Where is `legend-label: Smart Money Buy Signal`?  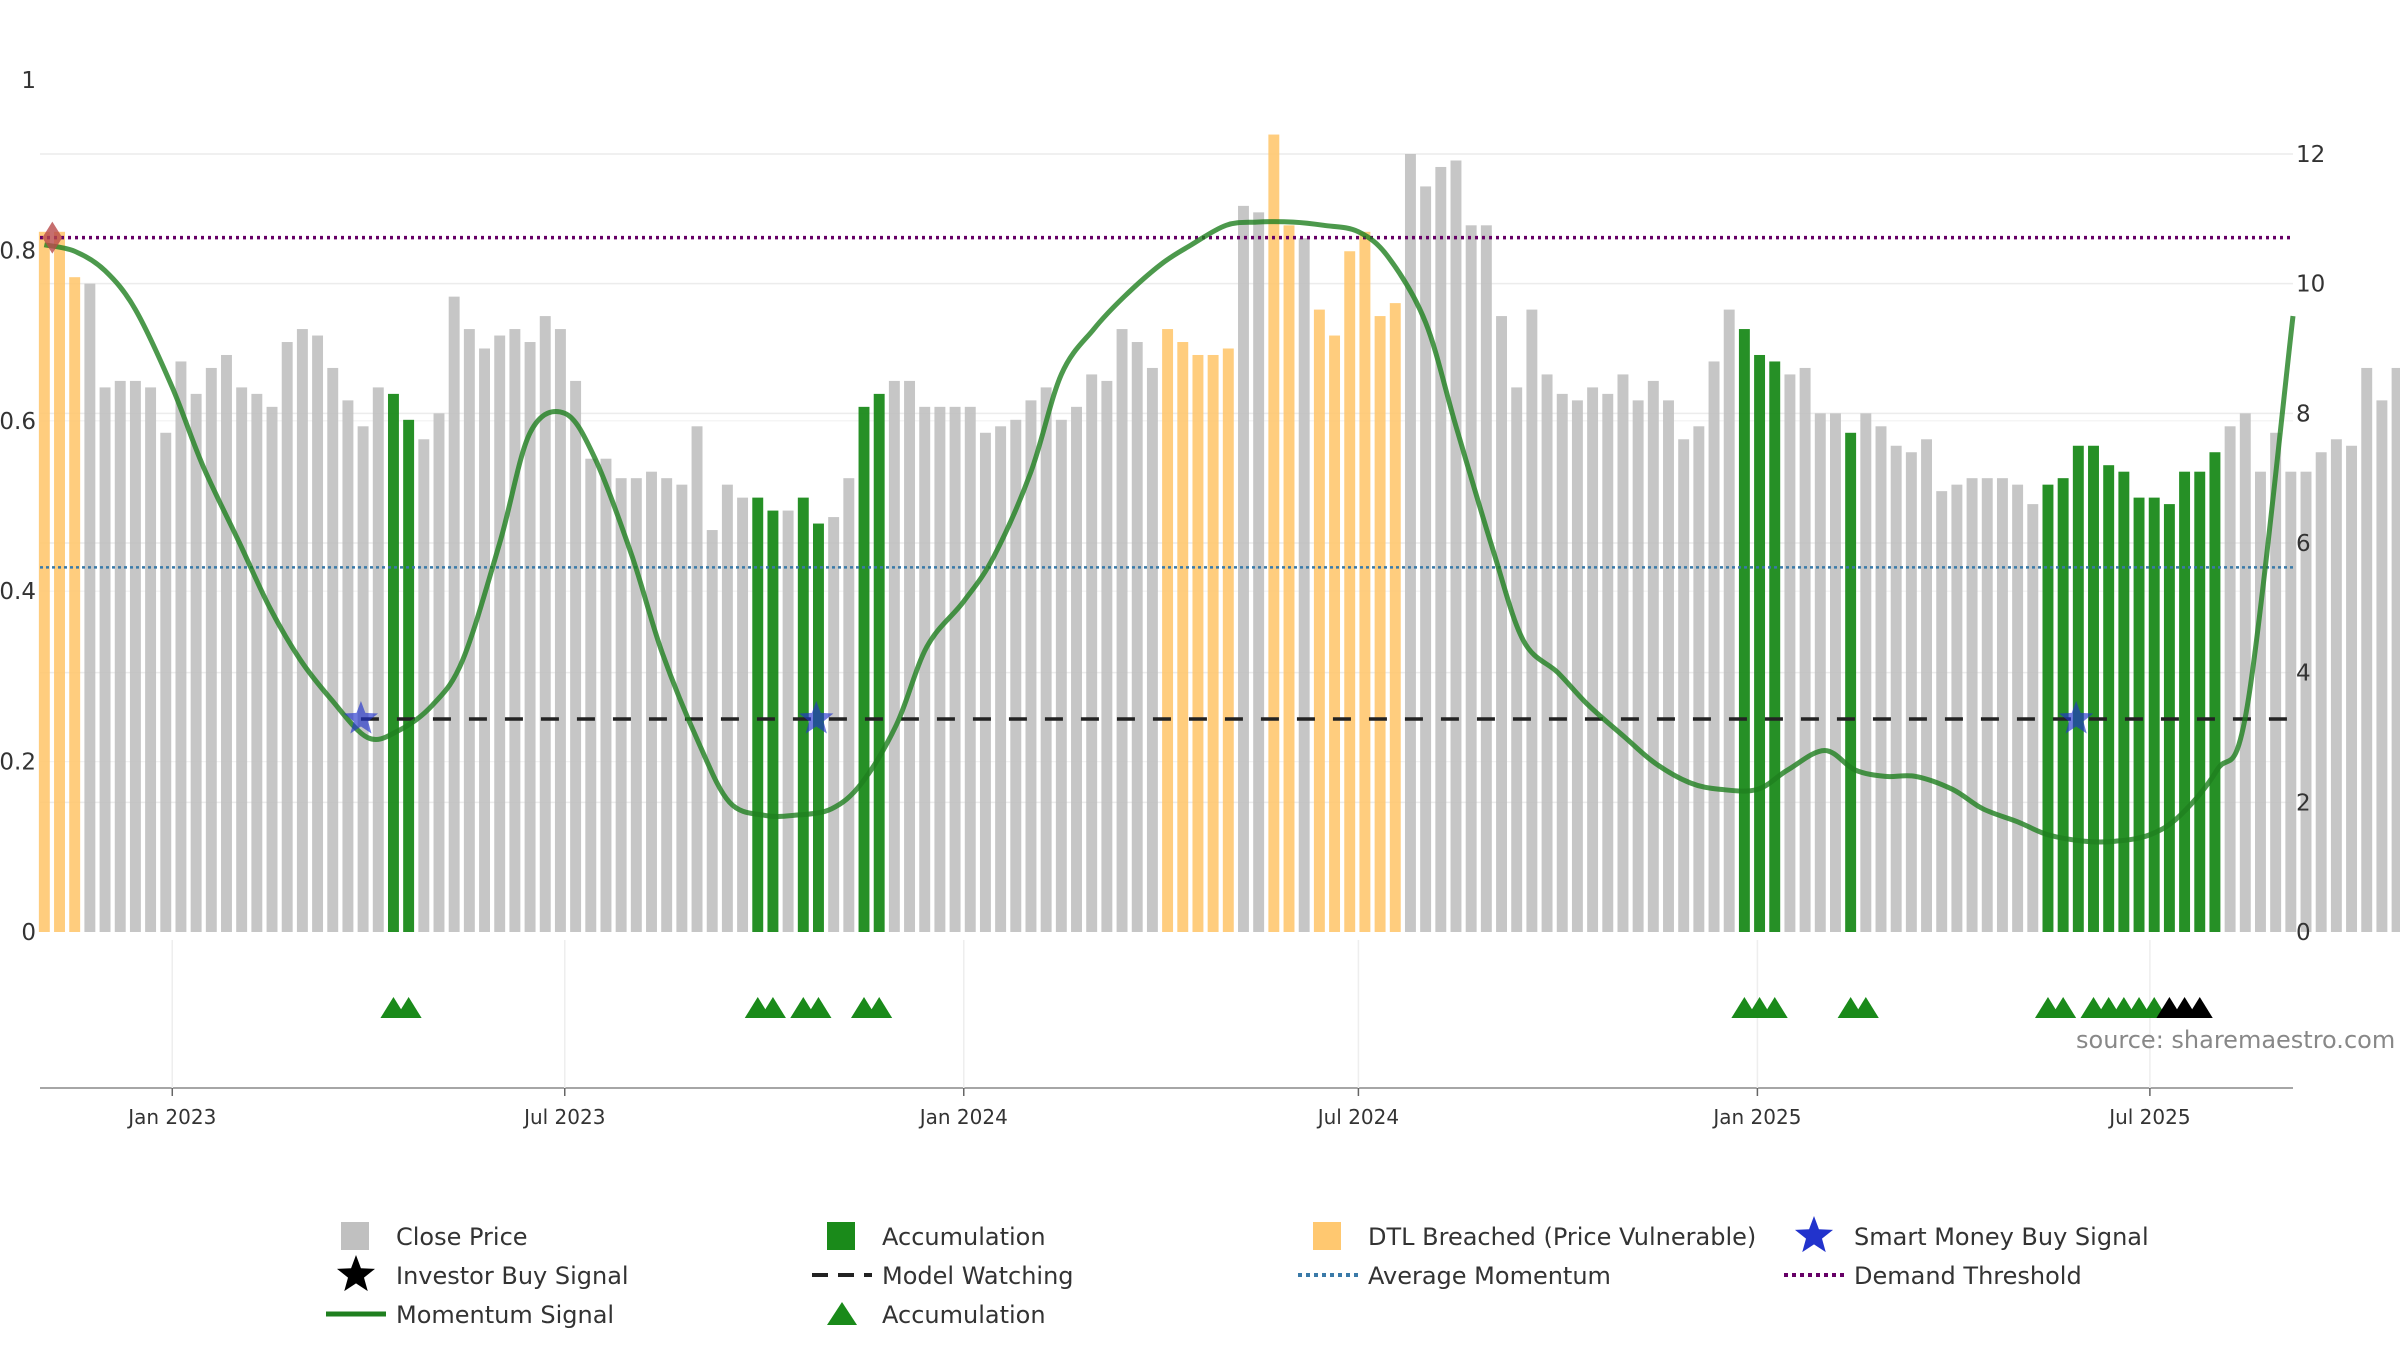 legend-label: Smart Money Buy Signal is located at coordinates (2001, 1237).